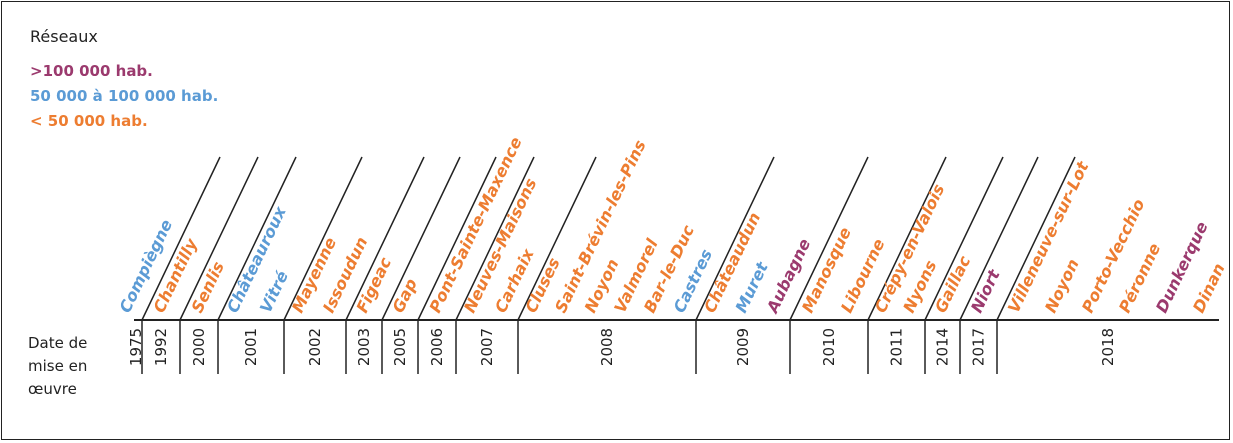 The width and height of the screenshot is (1233, 443). I want to click on year-label: 2002, so click(315, 347).